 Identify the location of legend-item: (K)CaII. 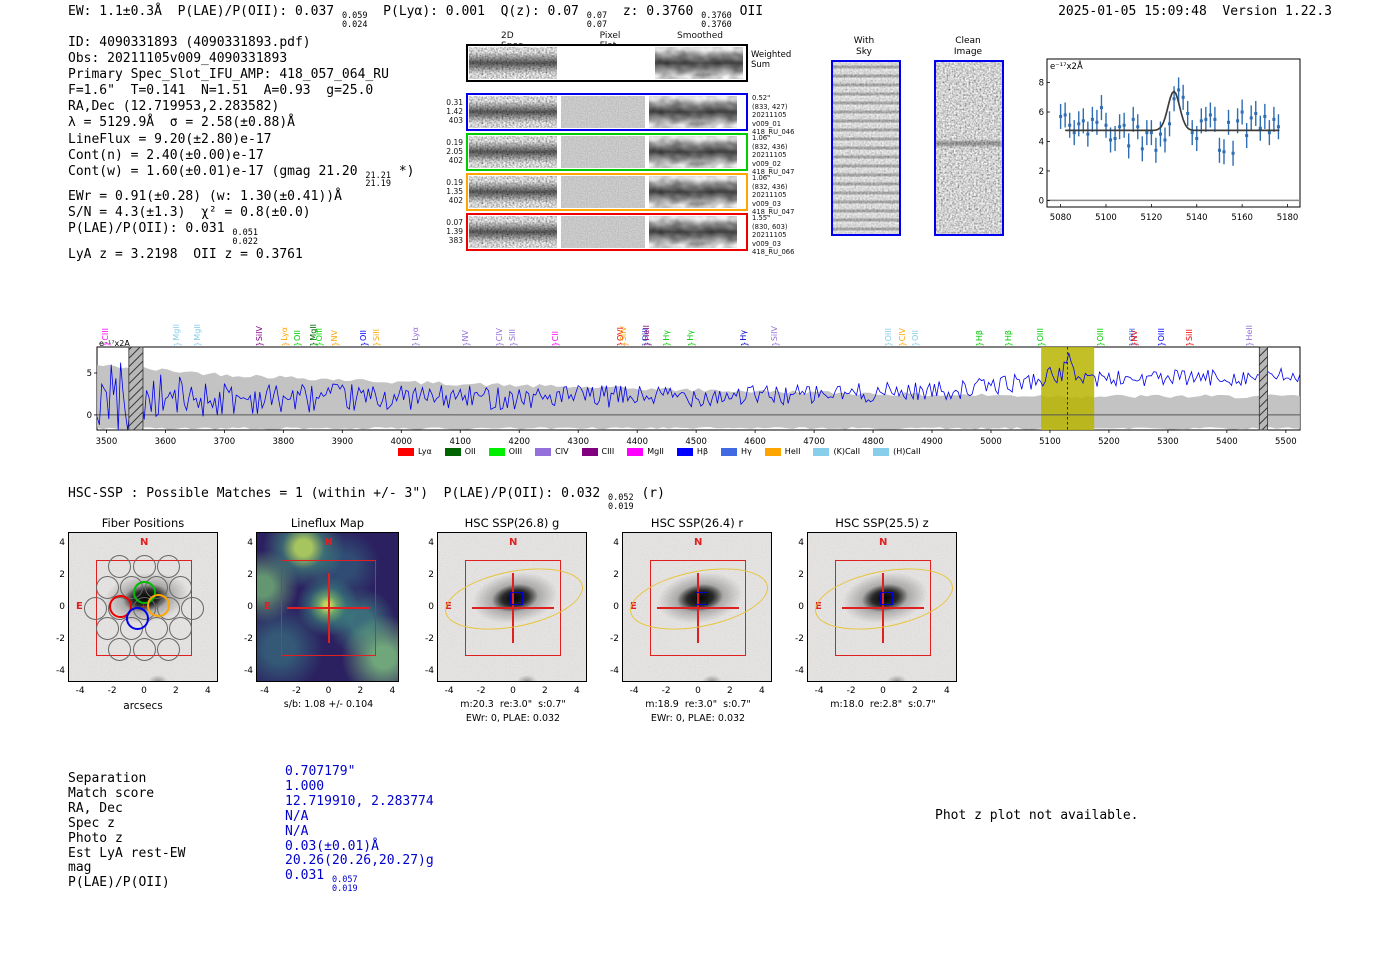
(836, 451).